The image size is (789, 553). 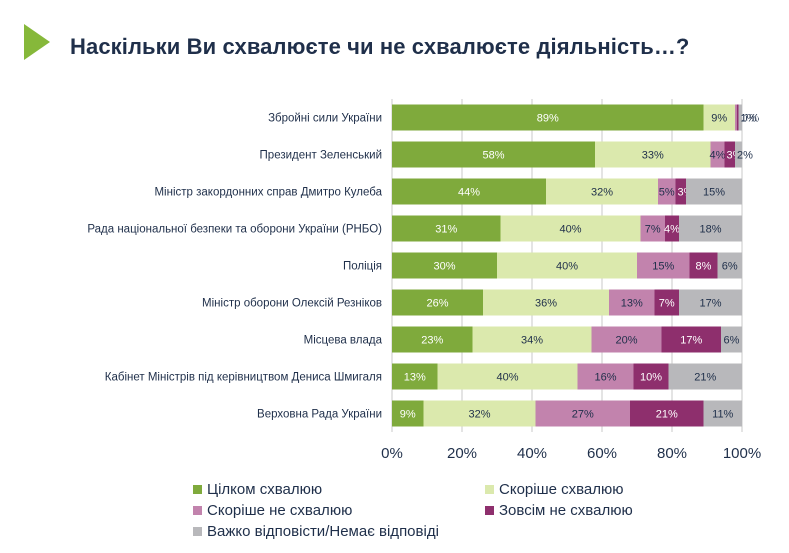 What do you see at coordinates (602, 453) in the screenshot?
I see `x-tick-label: 60%` at bounding box center [602, 453].